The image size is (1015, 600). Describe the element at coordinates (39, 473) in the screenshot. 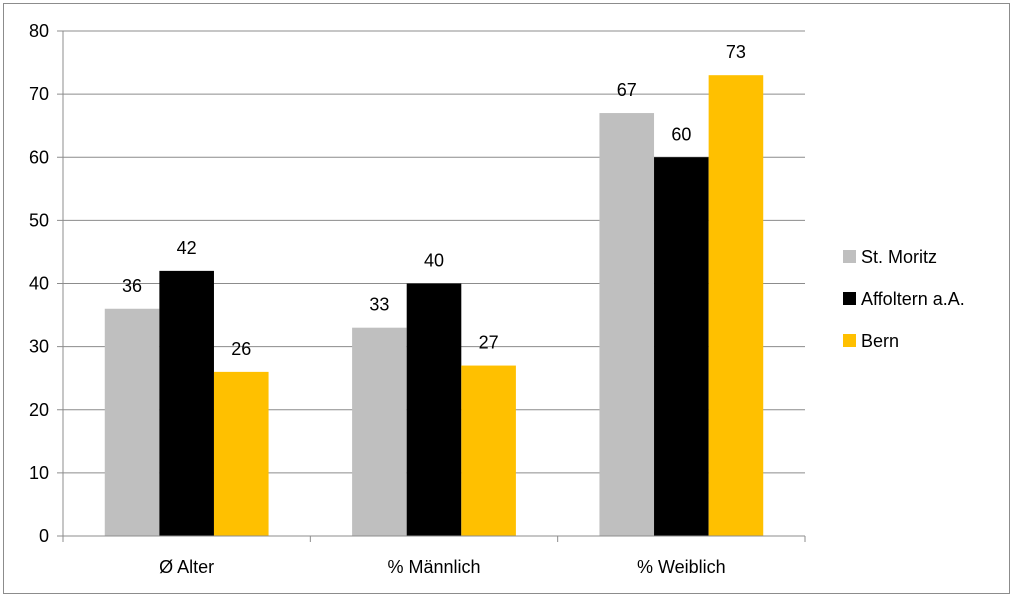

I see `y-tick-label: 10` at that location.